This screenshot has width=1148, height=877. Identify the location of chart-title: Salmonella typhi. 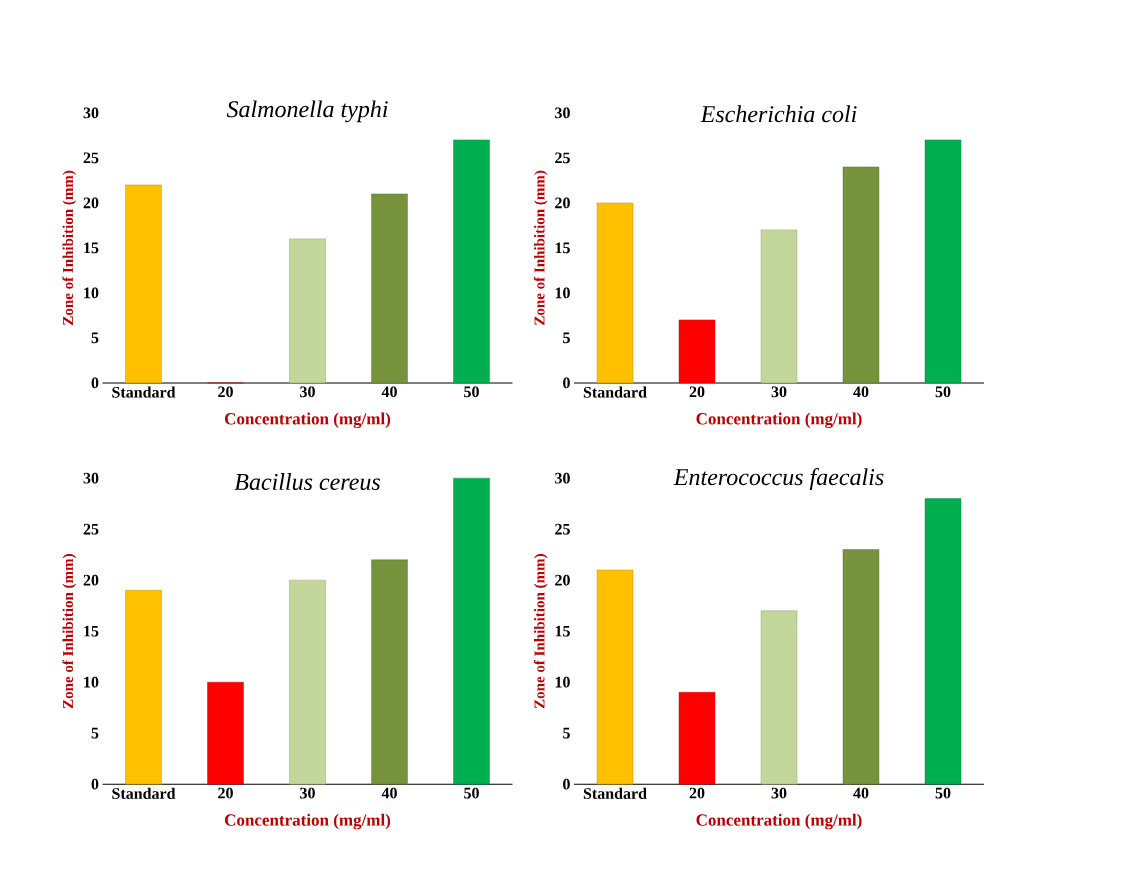
(307, 111).